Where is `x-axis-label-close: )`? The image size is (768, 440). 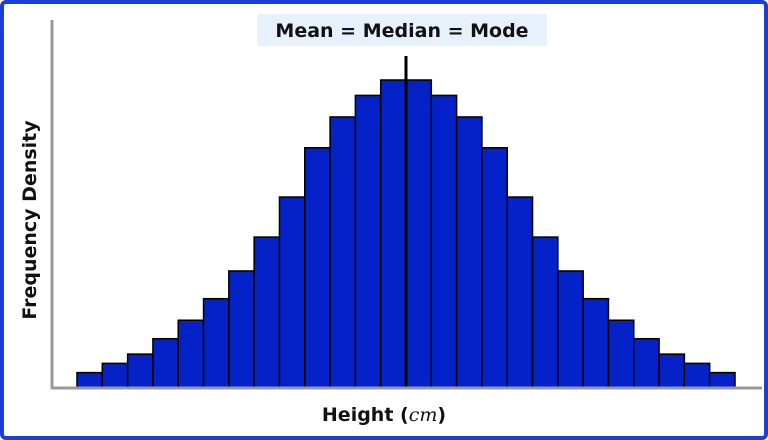
x-axis-label-close: ) is located at coordinates (441, 415).